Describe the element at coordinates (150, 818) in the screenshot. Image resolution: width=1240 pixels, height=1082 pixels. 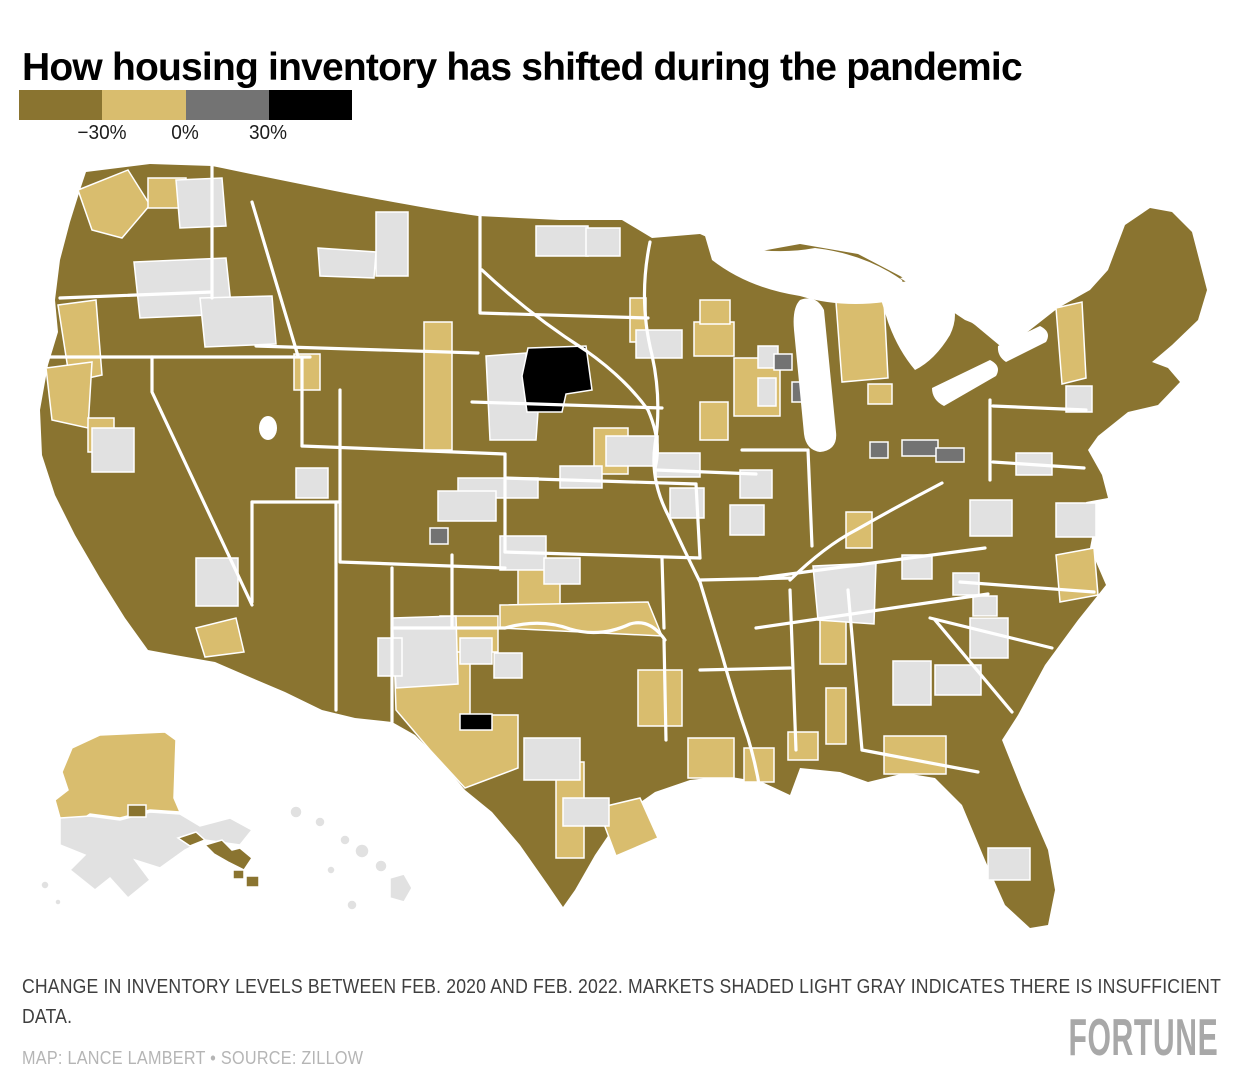
I see `alaska-inset` at that location.